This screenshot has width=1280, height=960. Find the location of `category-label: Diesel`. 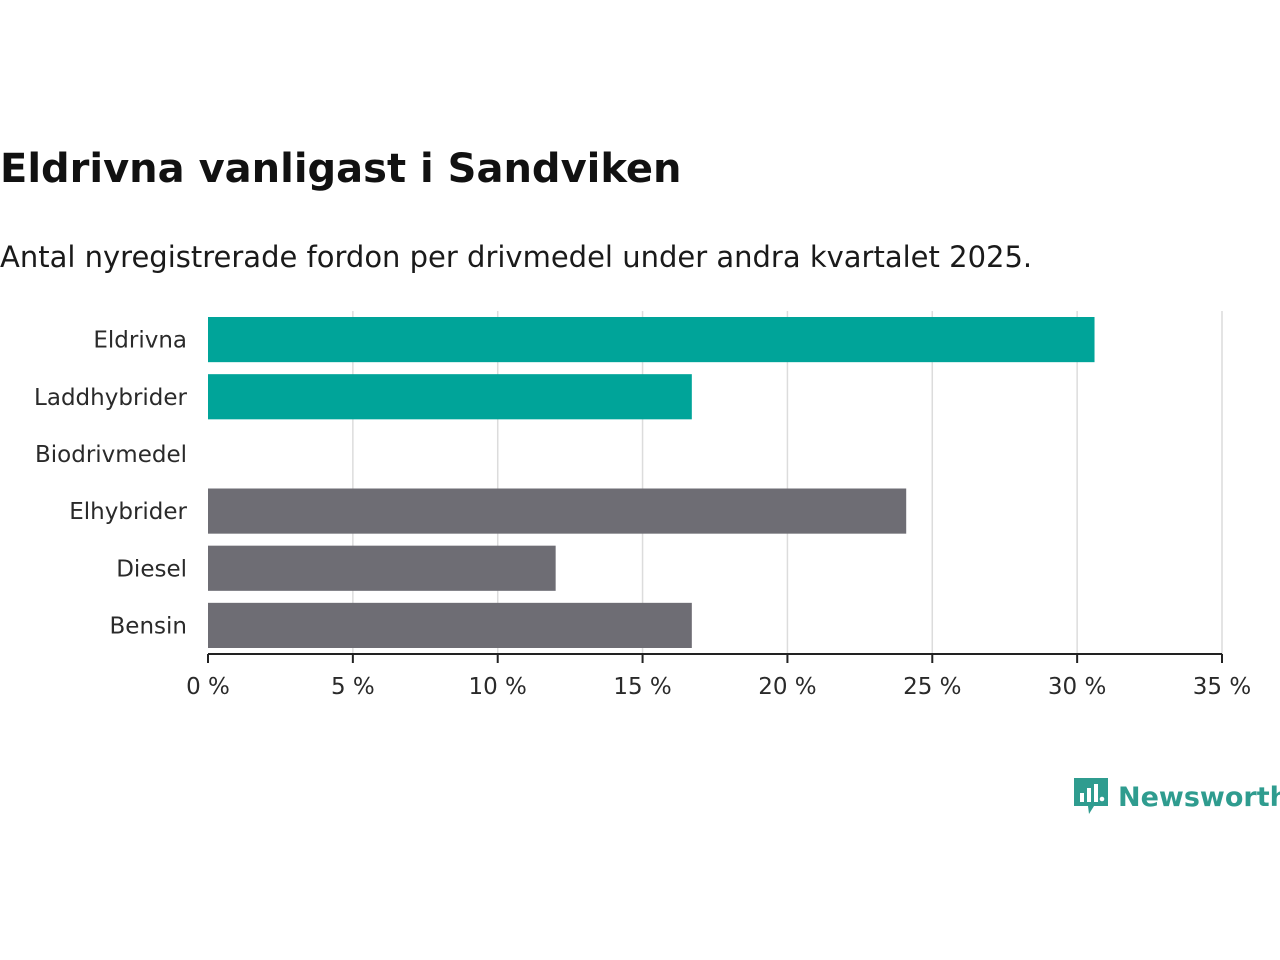

category-label: Diesel is located at coordinates (151, 569).